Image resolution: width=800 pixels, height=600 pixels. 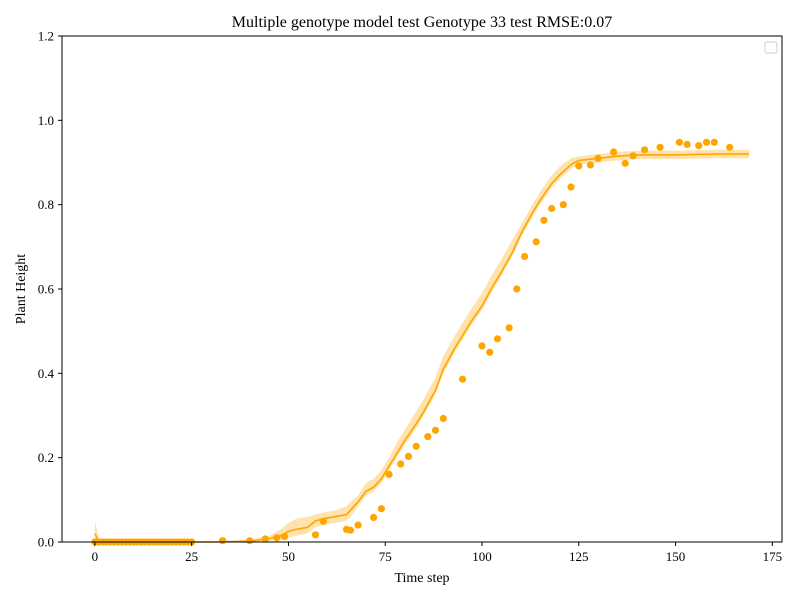 What do you see at coordinates (21, 289) in the screenshot?
I see `y-axis-title: Plant Height` at bounding box center [21, 289].